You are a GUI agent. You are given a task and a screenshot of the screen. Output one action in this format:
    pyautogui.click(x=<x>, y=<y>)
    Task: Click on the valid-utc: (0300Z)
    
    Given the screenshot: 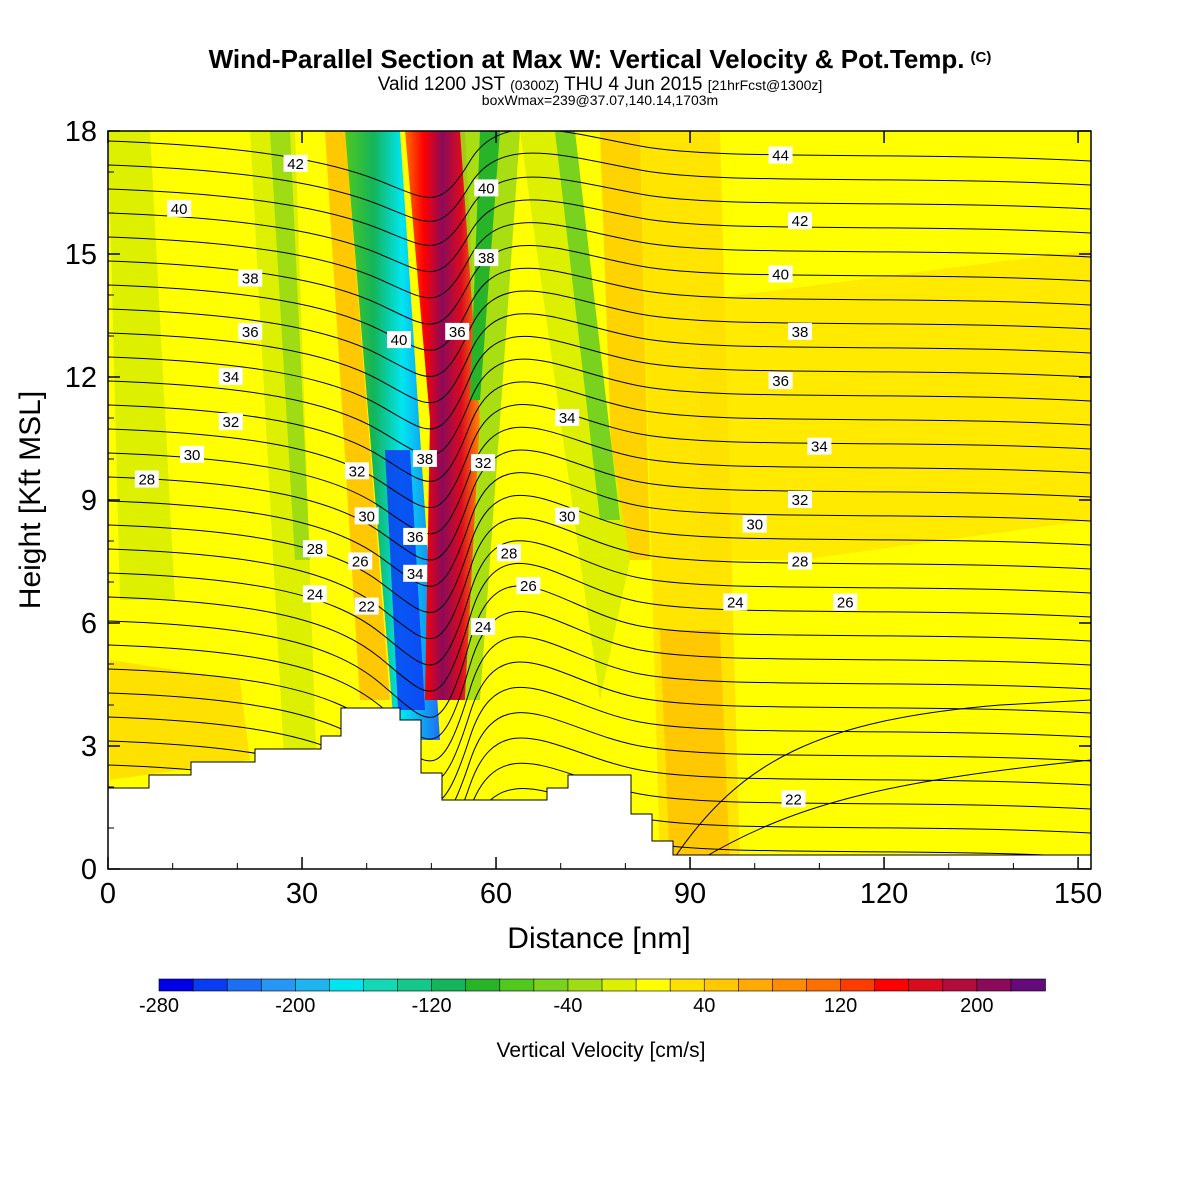 What is the action you would take?
    pyautogui.click(x=535, y=85)
    